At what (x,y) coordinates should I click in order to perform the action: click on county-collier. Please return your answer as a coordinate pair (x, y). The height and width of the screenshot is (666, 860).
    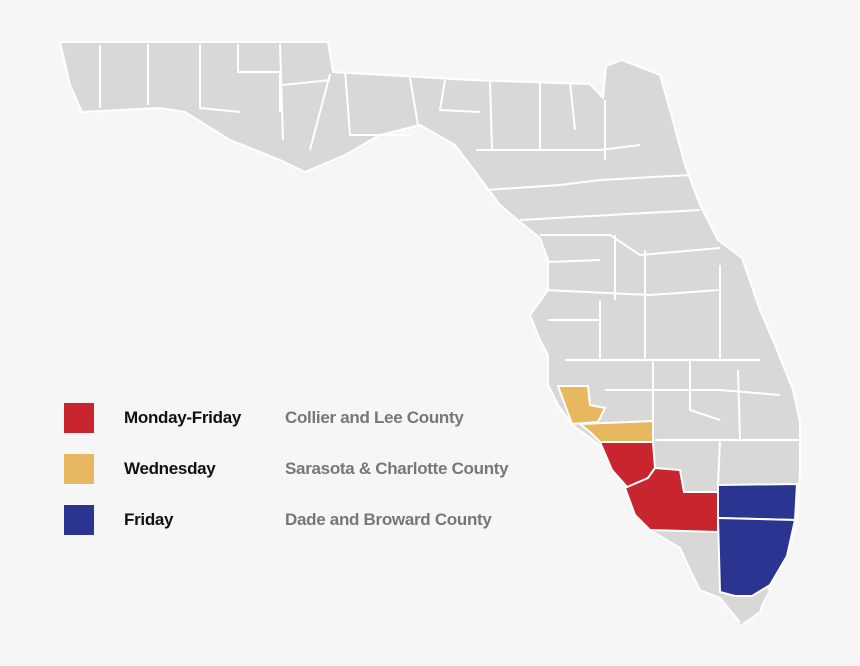
    Looking at the image, I should click on (671, 500).